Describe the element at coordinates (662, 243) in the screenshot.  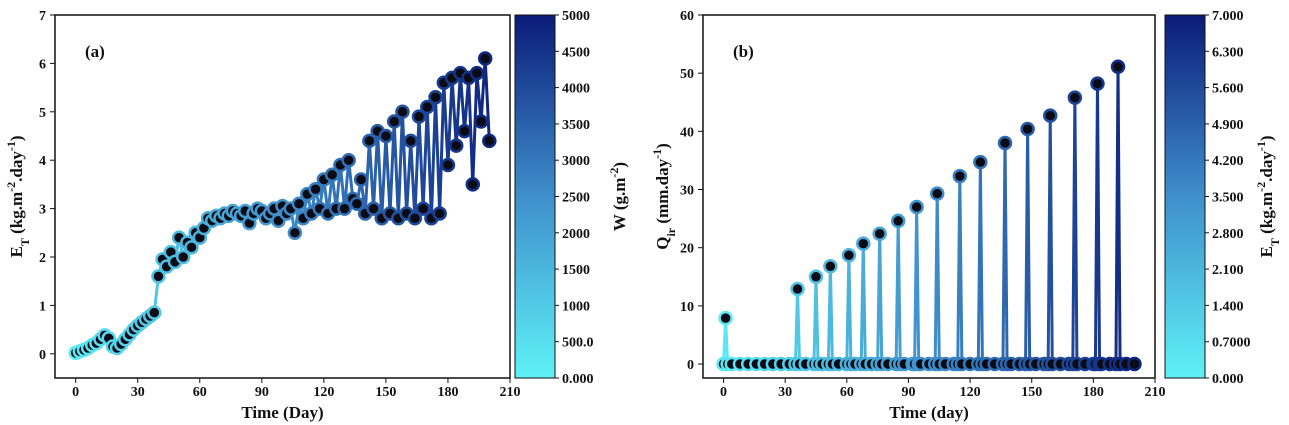
I see `y-axis-label-part: Q` at that location.